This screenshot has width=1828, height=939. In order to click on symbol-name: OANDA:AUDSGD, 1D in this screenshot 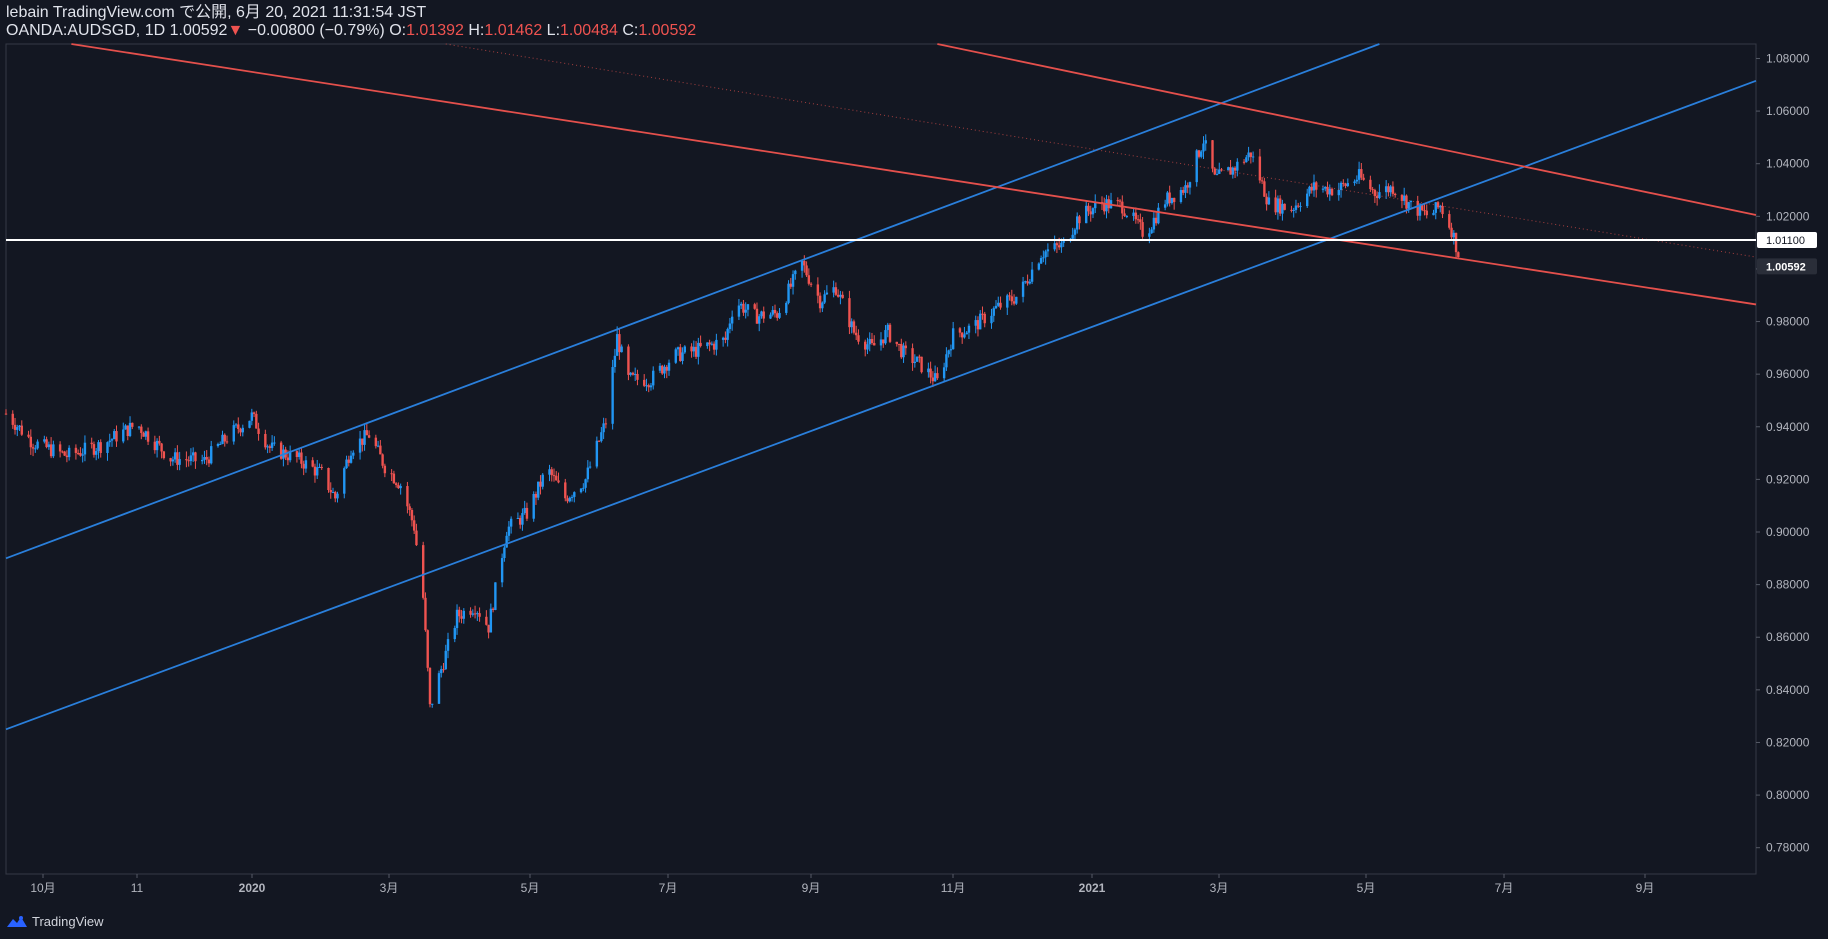, I will do `click(86, 30)`.